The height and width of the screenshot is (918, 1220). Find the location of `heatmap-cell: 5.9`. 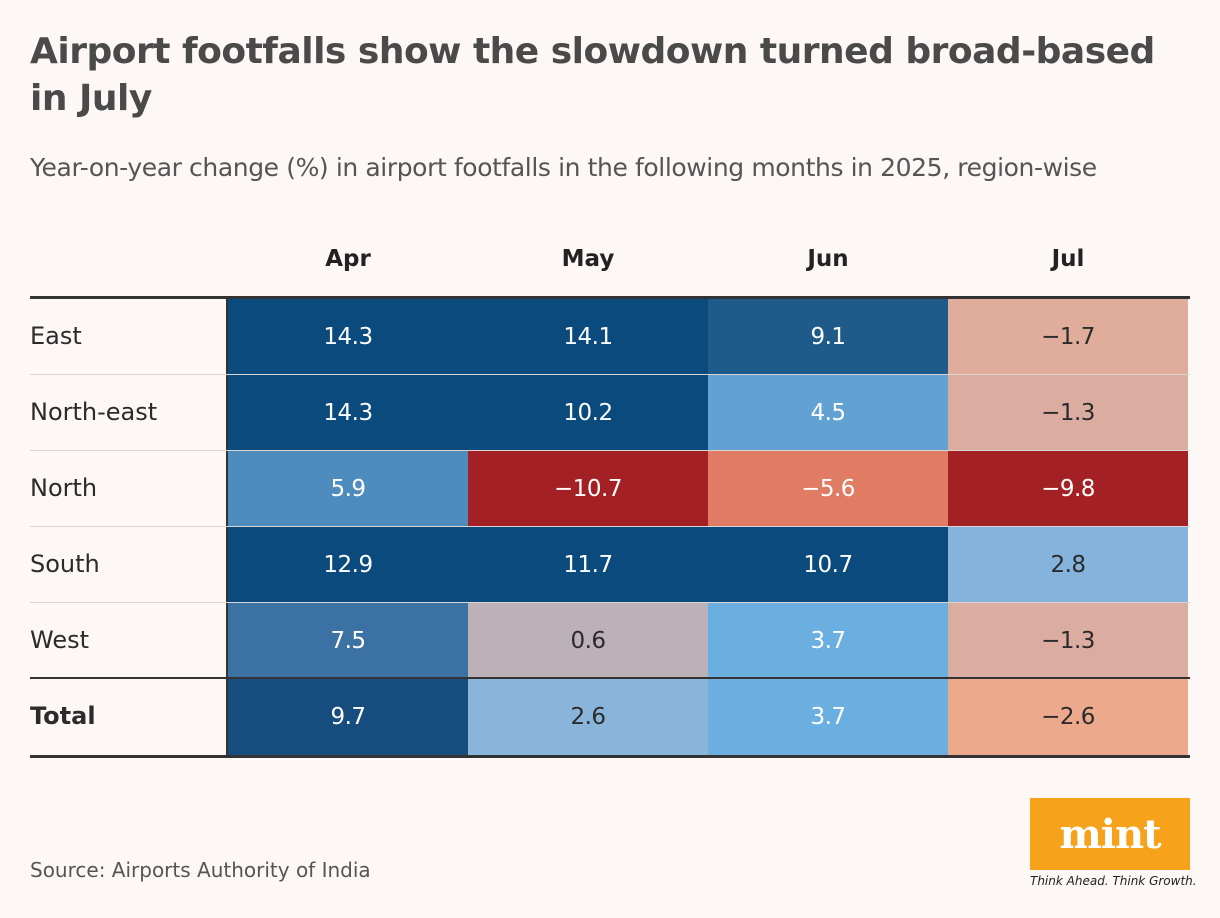

heatmap-cell: 5.9 is located at coordinates (348, 489).